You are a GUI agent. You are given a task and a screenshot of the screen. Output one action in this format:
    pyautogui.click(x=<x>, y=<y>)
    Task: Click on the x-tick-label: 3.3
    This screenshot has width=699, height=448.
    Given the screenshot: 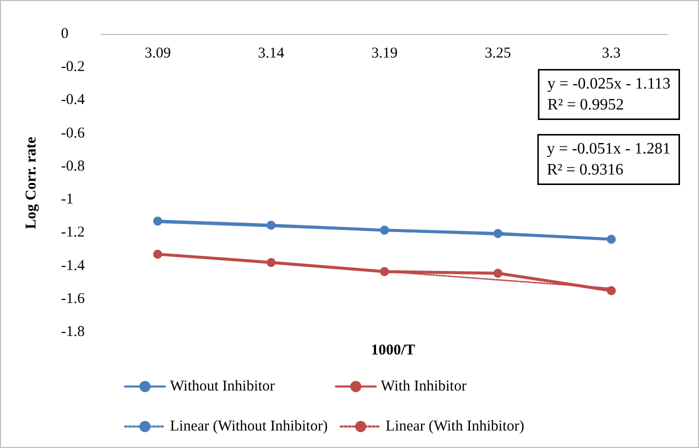 What is the action you would take?
    pyautogui.click(x=611, y=54)
    